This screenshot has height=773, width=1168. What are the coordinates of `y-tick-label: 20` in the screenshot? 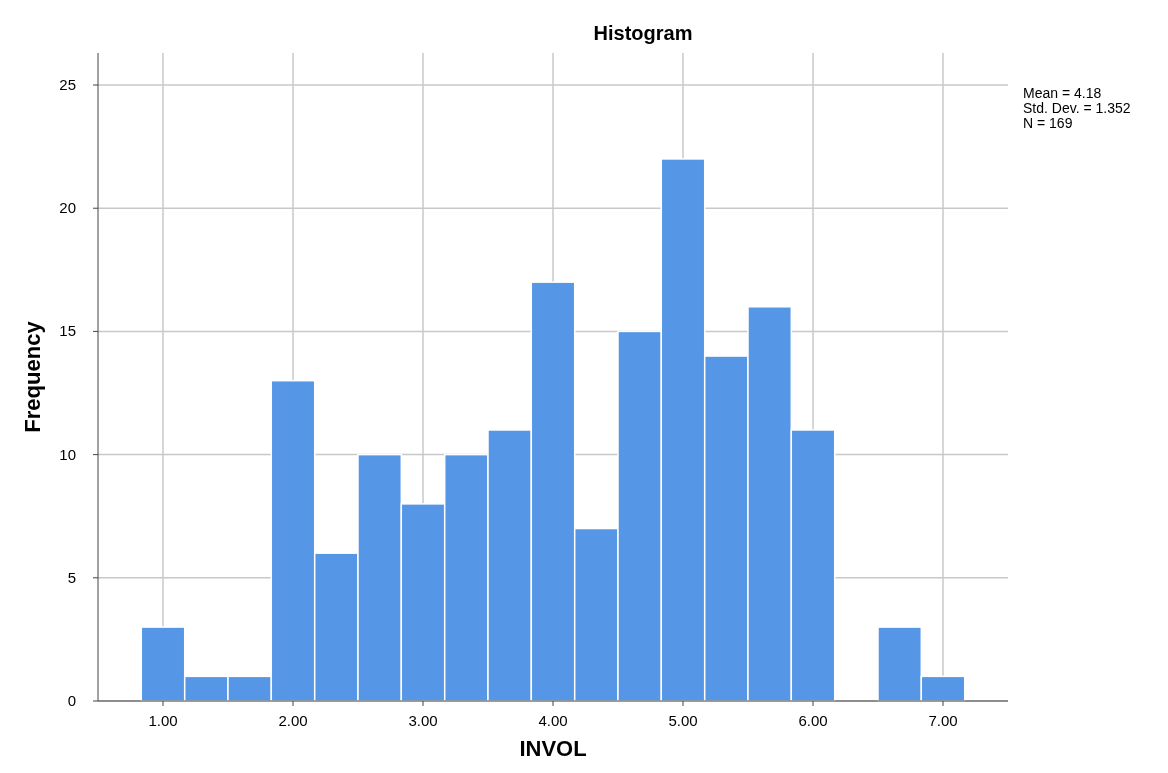 It's located at (67, 208).